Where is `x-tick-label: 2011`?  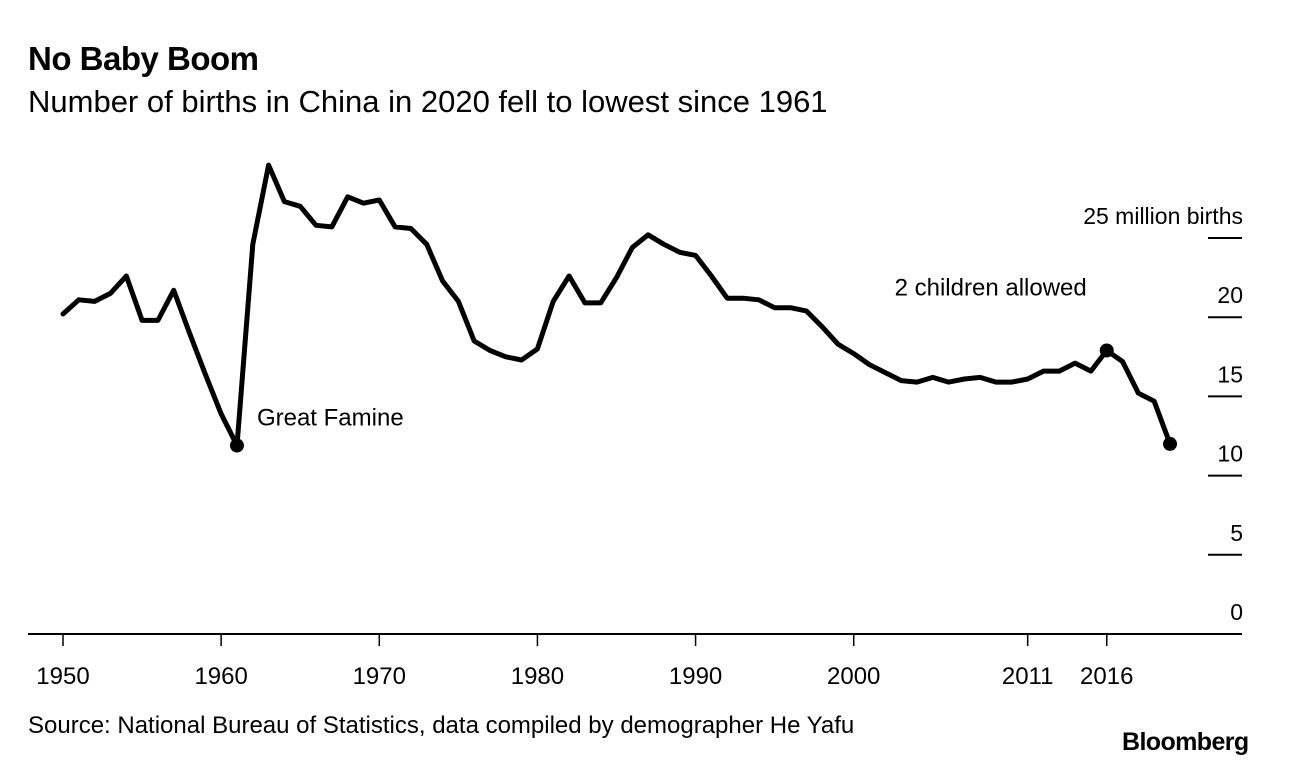
x-tick-label: 2011 is located at coordinates (1028, 676).